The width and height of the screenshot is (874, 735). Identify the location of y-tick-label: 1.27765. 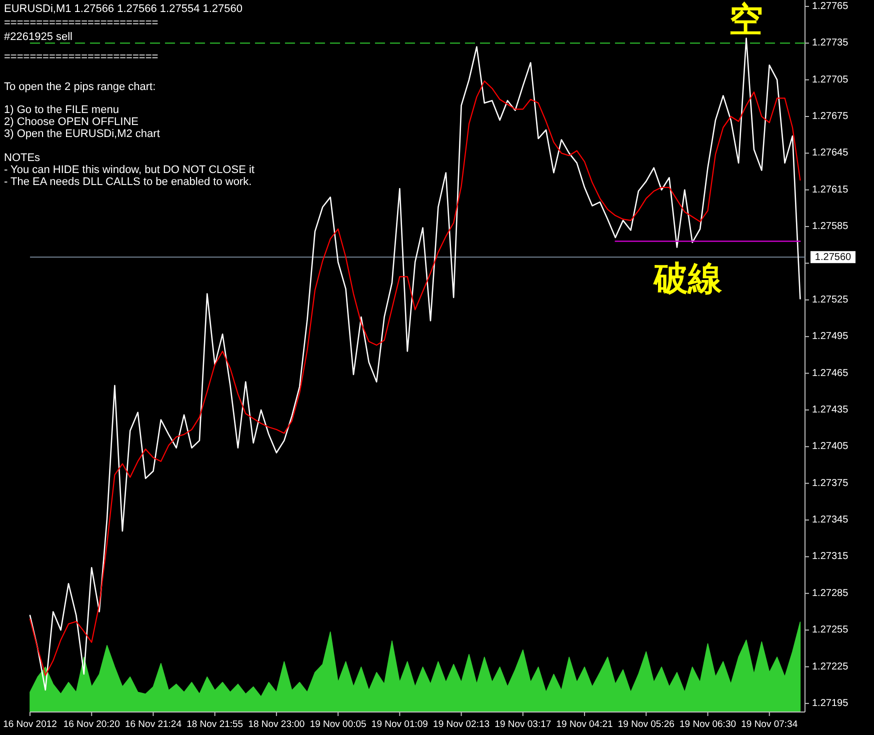
(830, 6).